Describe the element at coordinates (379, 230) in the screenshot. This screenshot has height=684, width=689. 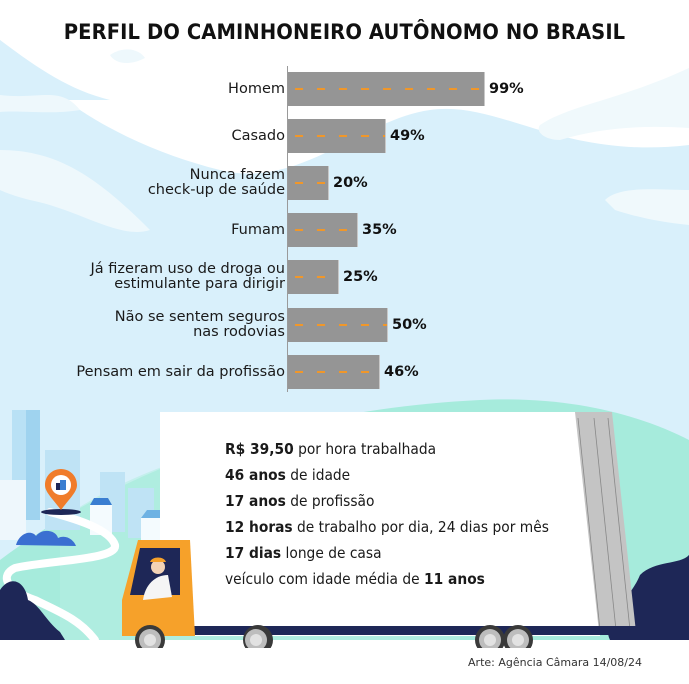
I see `bar-value-label: 35%` at that location.